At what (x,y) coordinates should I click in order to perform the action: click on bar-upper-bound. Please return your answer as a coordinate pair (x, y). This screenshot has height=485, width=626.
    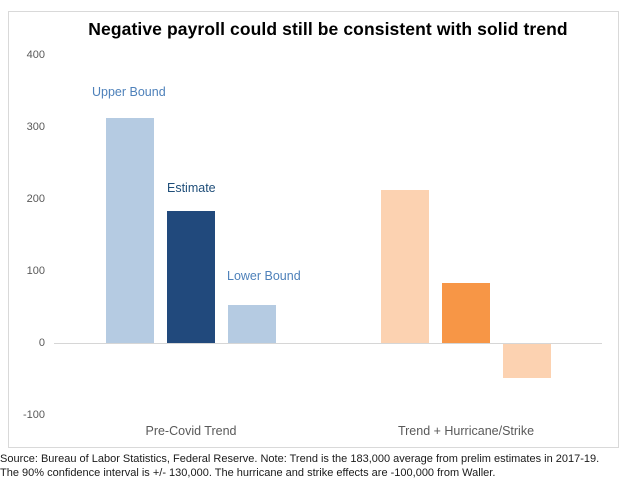
    Looking at the image, I should click on (130, 230).